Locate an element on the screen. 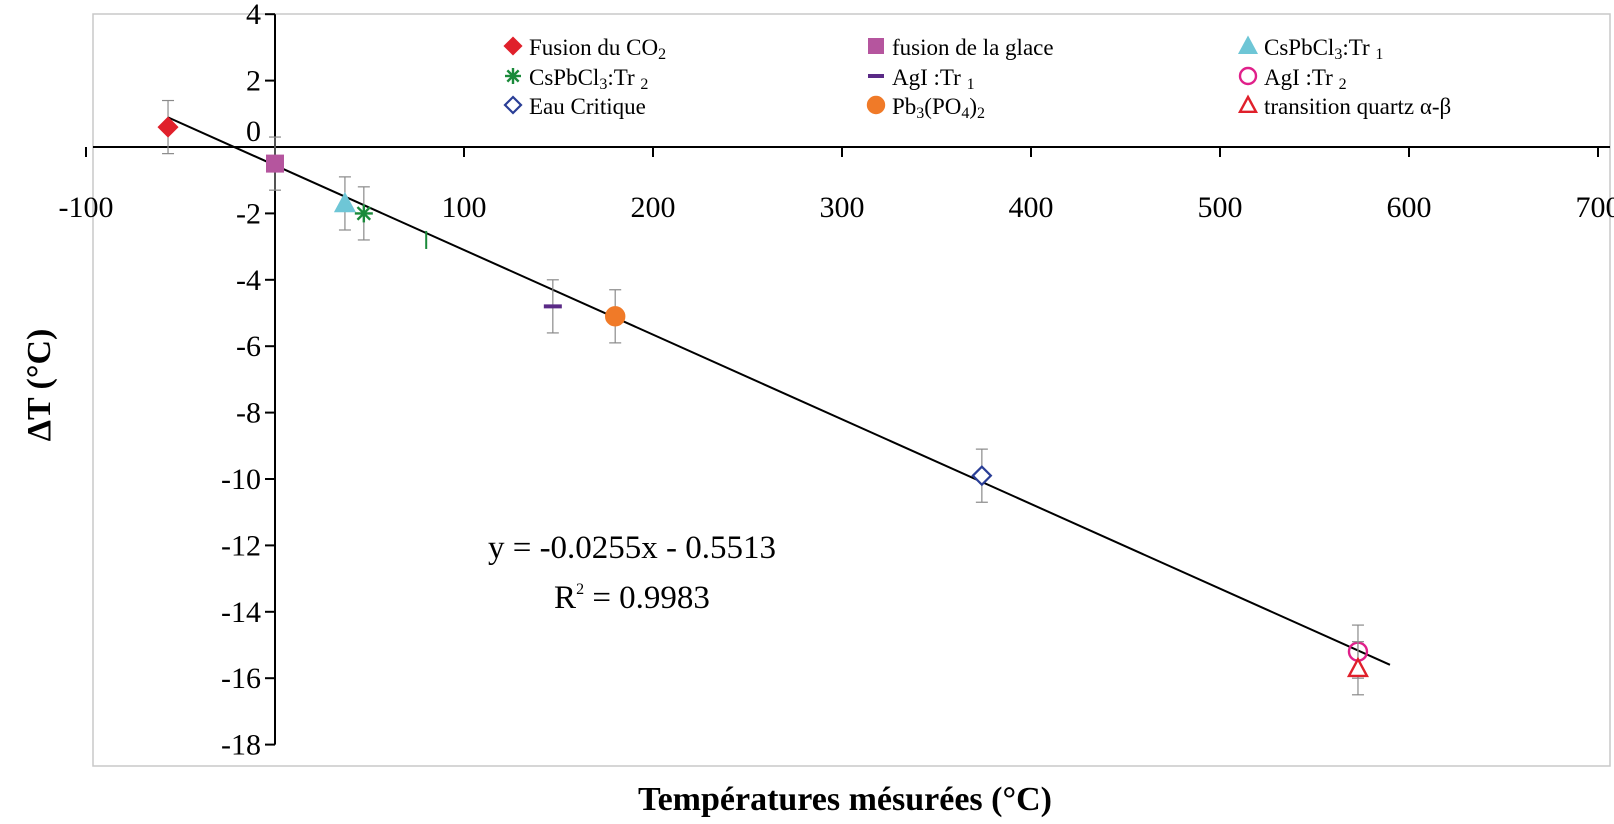  legend-label-part: 4 is located at coordinates (965, 113).